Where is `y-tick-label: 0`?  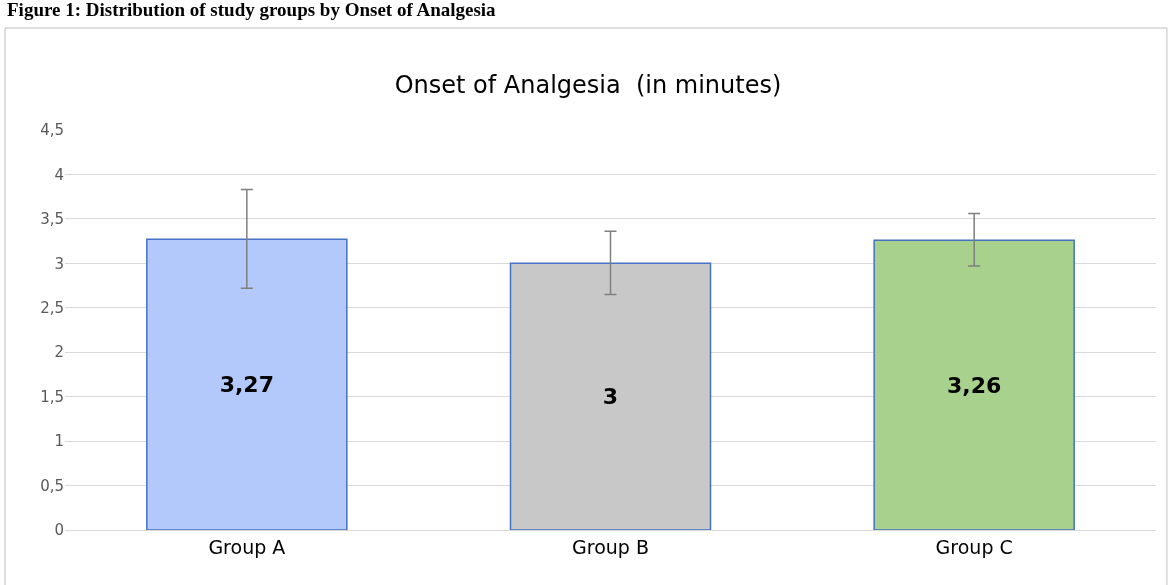 y-tick-label: 0 is located at coordinates (59, 530).